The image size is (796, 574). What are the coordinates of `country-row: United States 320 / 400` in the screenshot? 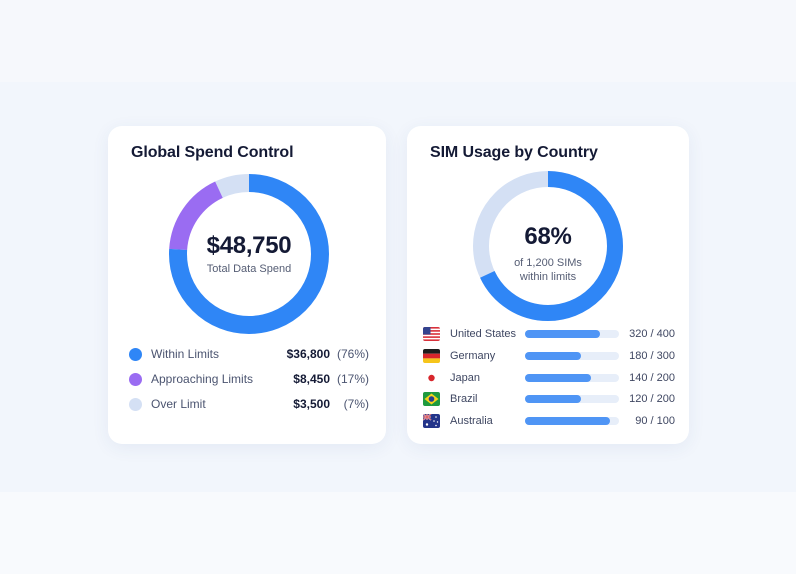 It's located at (549, 335).